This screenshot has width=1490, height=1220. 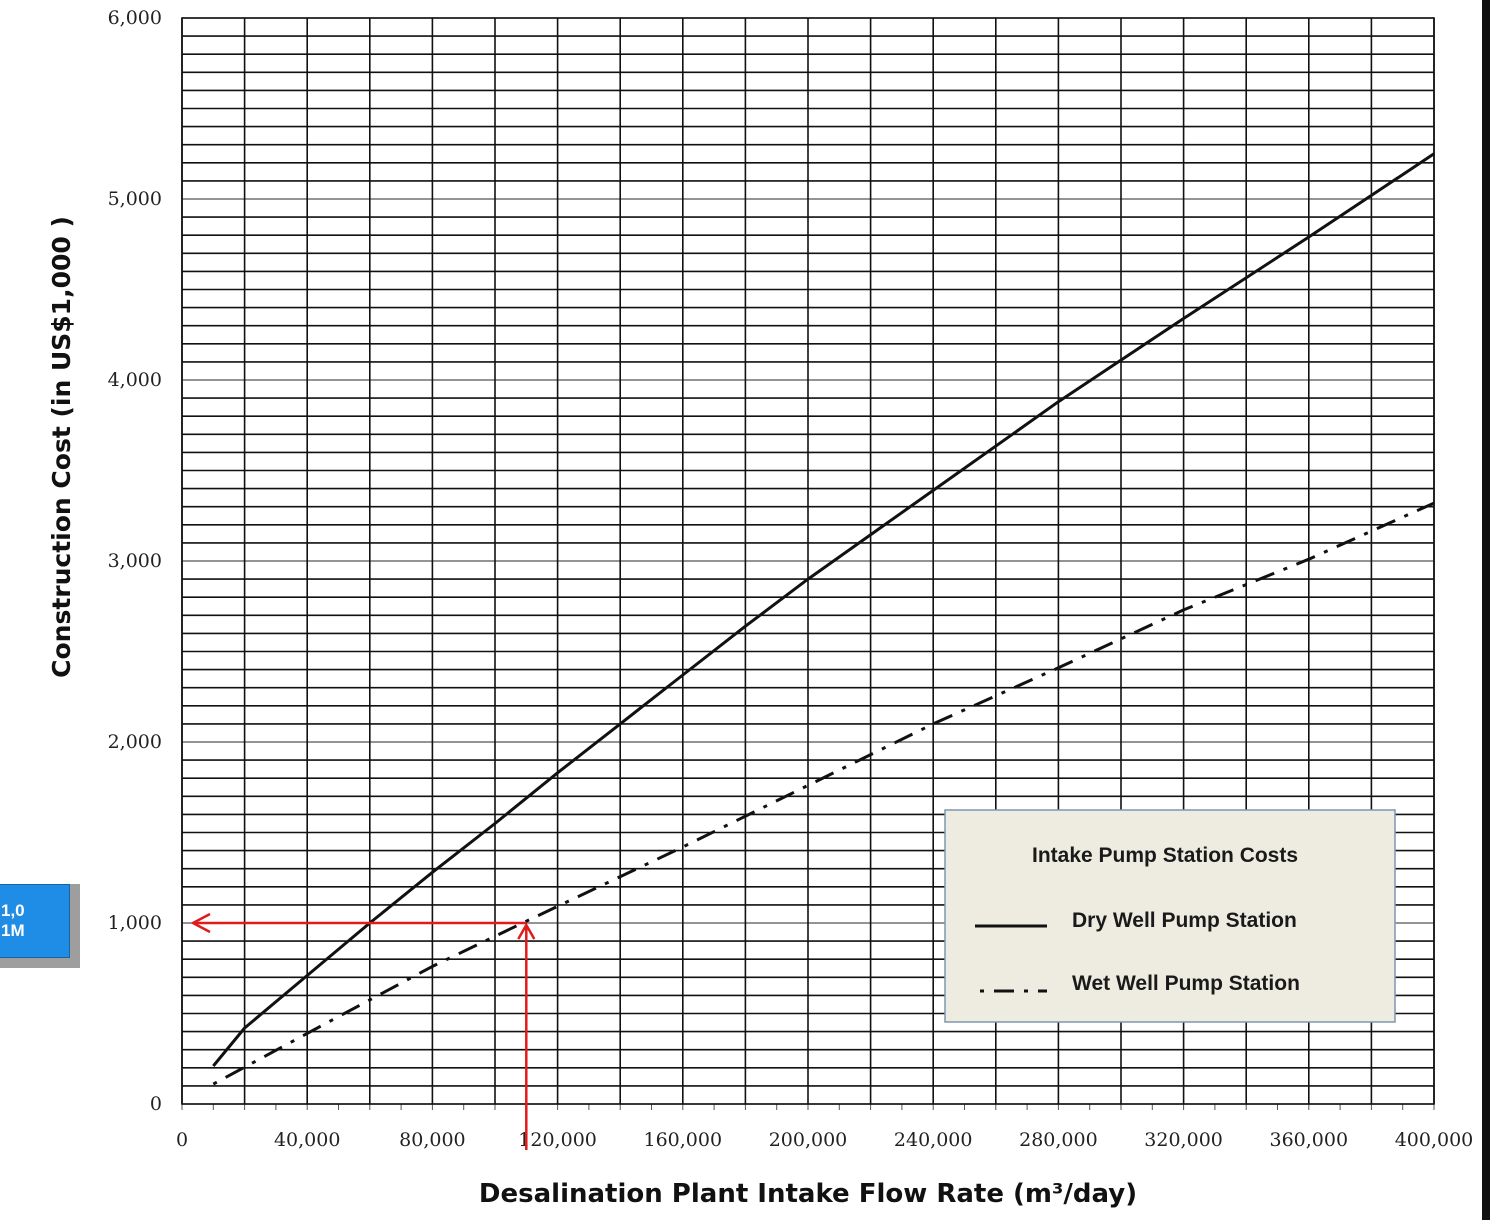 I want to click on y-tick-label: 3,000, so click(x=135, y=561).